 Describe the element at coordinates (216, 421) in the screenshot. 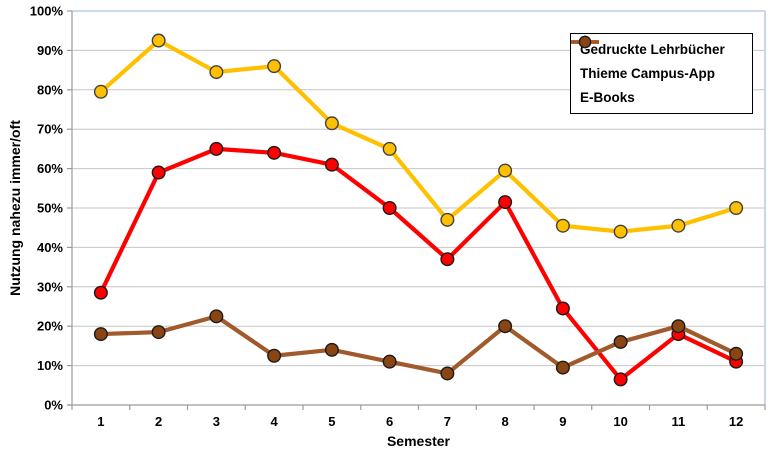

I see `x-tick-label: 3` at that location.